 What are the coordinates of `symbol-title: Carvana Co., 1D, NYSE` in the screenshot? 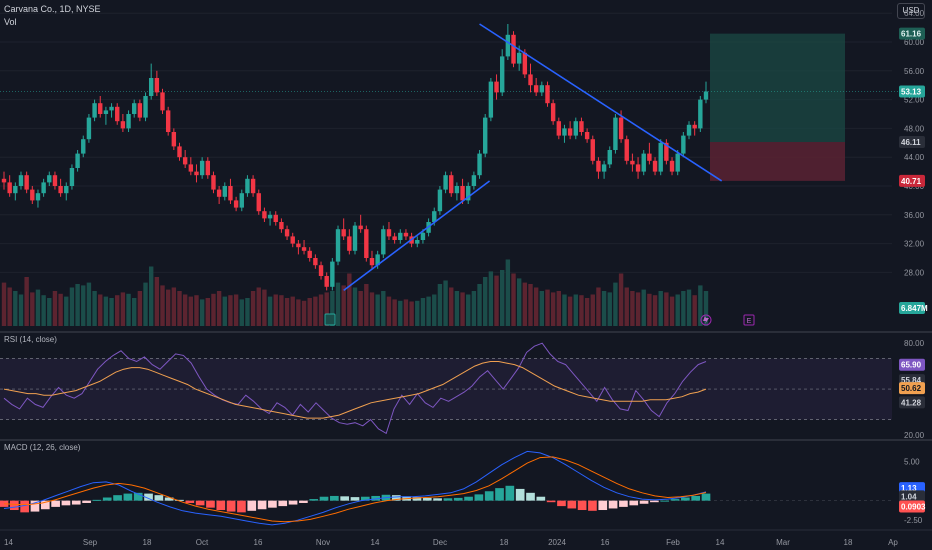 It's located at (52, 9).